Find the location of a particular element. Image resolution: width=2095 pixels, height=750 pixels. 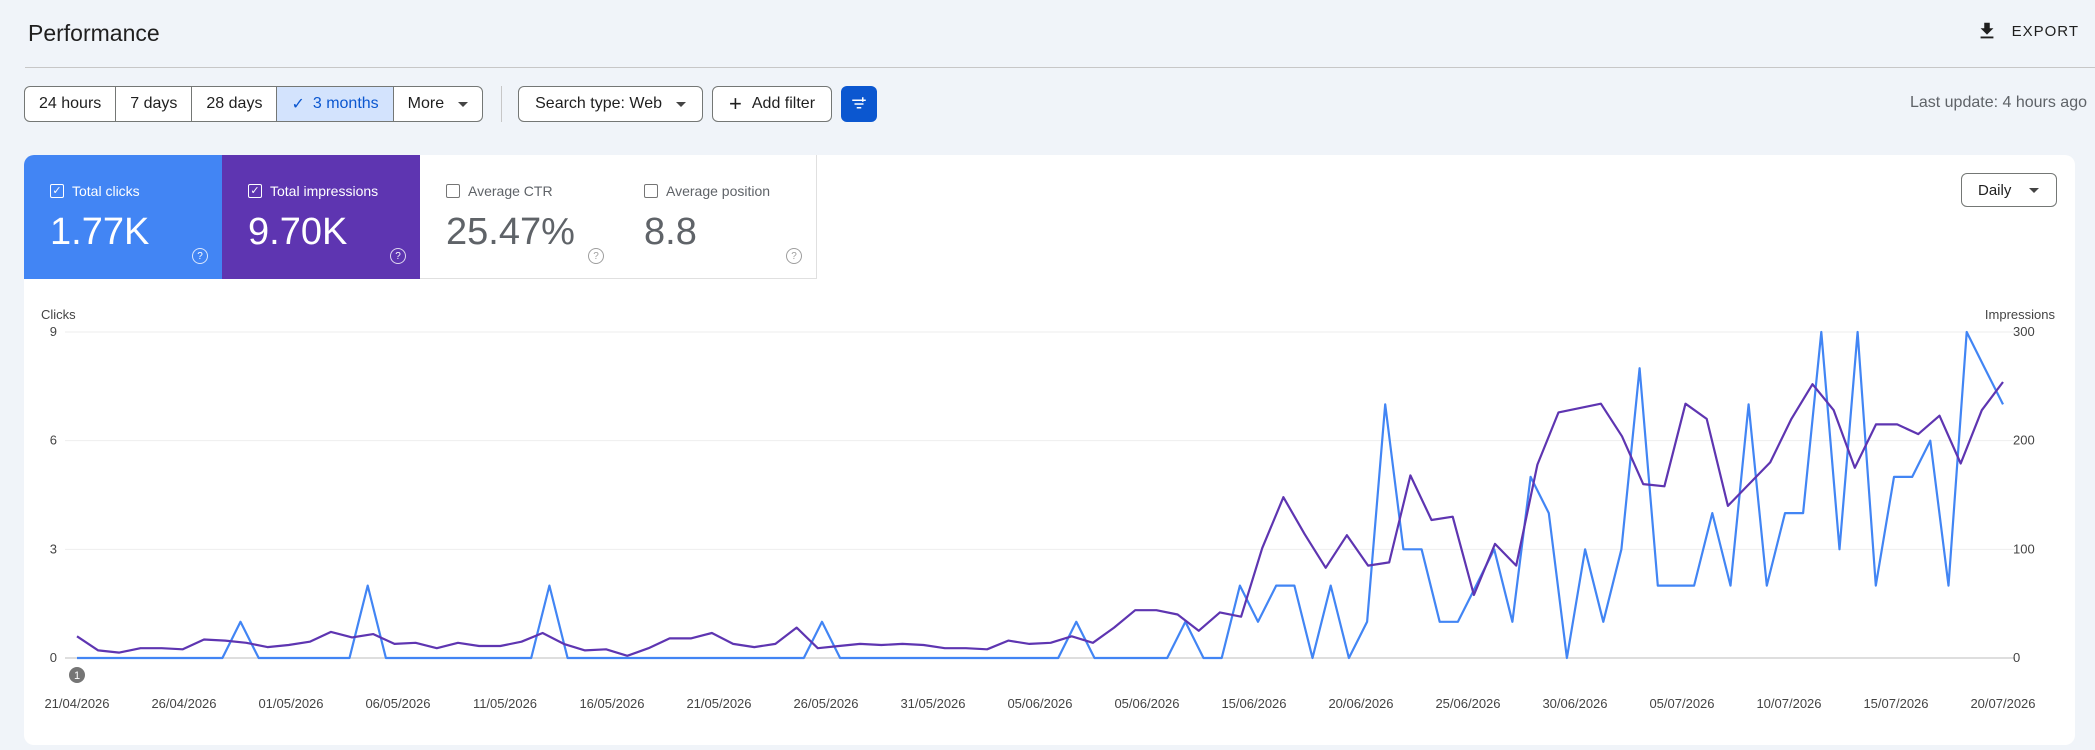

y-tick-left: 6 is located at coordinates (53, 440).